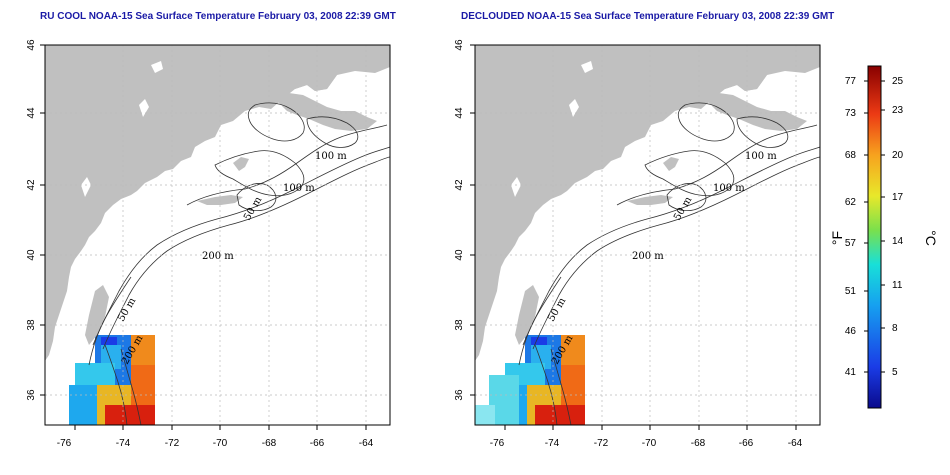  Describe the element at coordinates (649, 443) in the screenshot. I see `right-x-tick-label: -70` at that location.